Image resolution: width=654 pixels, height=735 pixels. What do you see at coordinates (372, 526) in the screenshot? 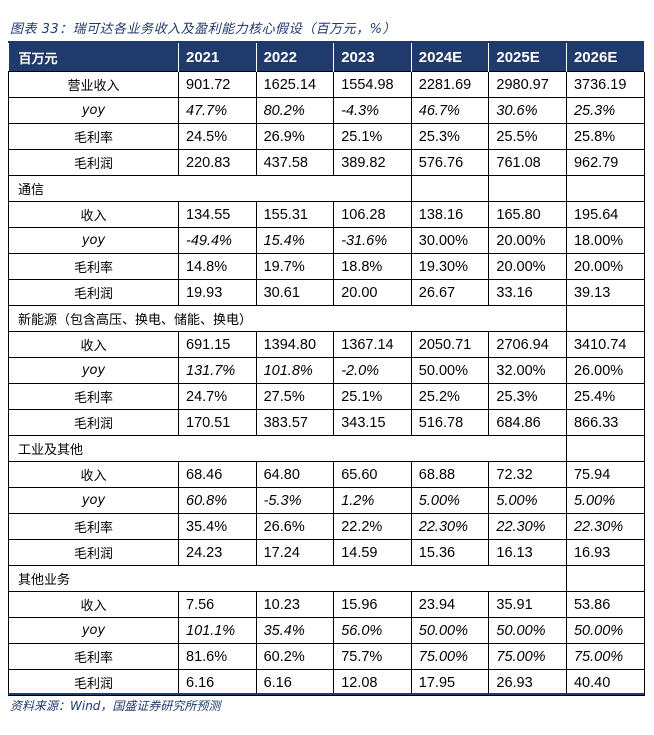
I see `table-cell: 22.2%` at bounding box center [372, 526].